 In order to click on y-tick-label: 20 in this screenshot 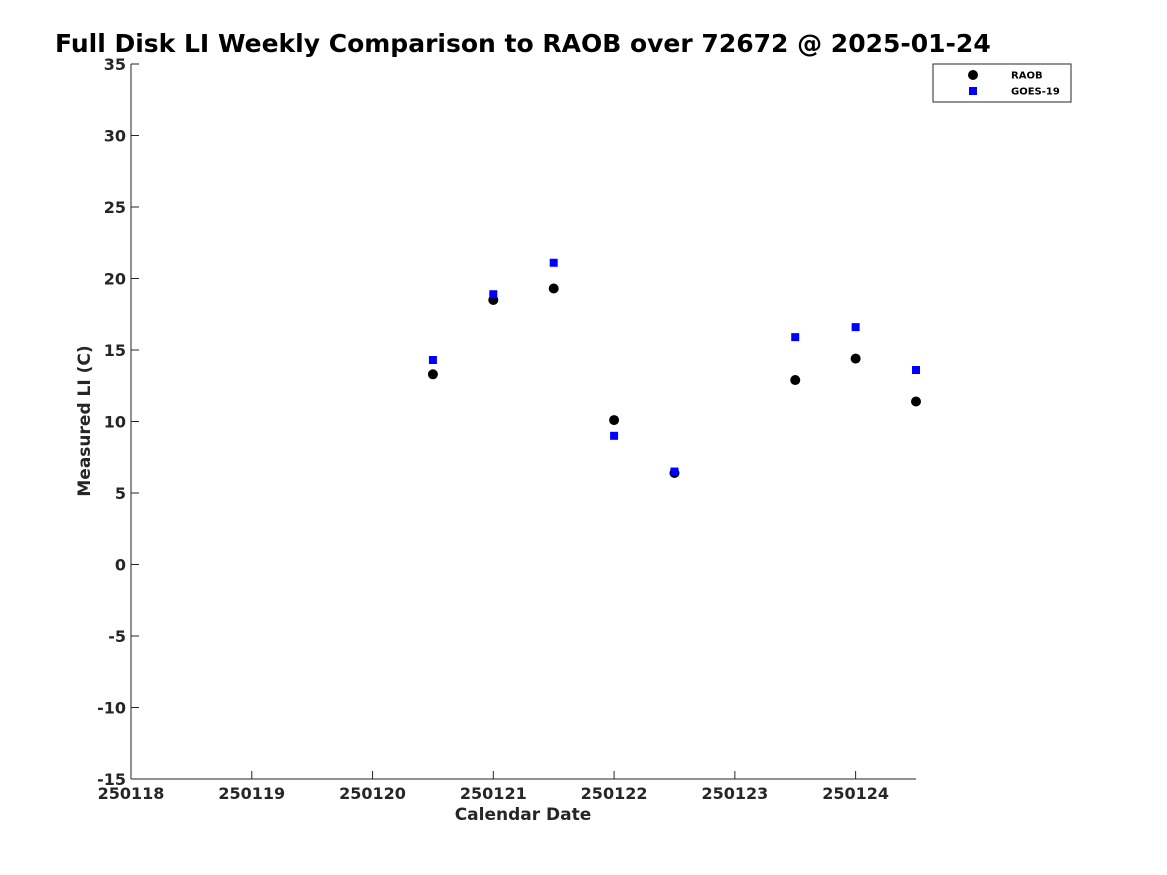, I will do `click(115, 279)`.